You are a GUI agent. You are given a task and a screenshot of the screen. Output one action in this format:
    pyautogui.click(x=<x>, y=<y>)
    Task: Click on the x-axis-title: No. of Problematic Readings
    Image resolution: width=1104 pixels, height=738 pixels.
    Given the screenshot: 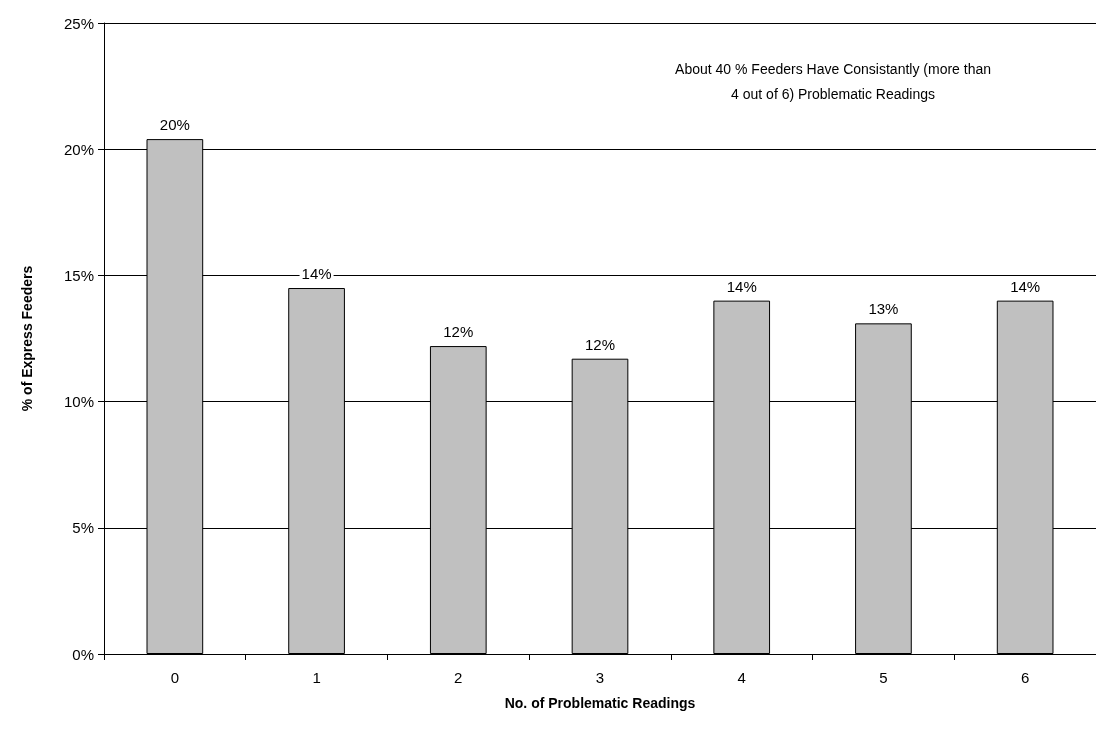 What is the action you would take?
    pyautogui.click(x=600, y=703)
    